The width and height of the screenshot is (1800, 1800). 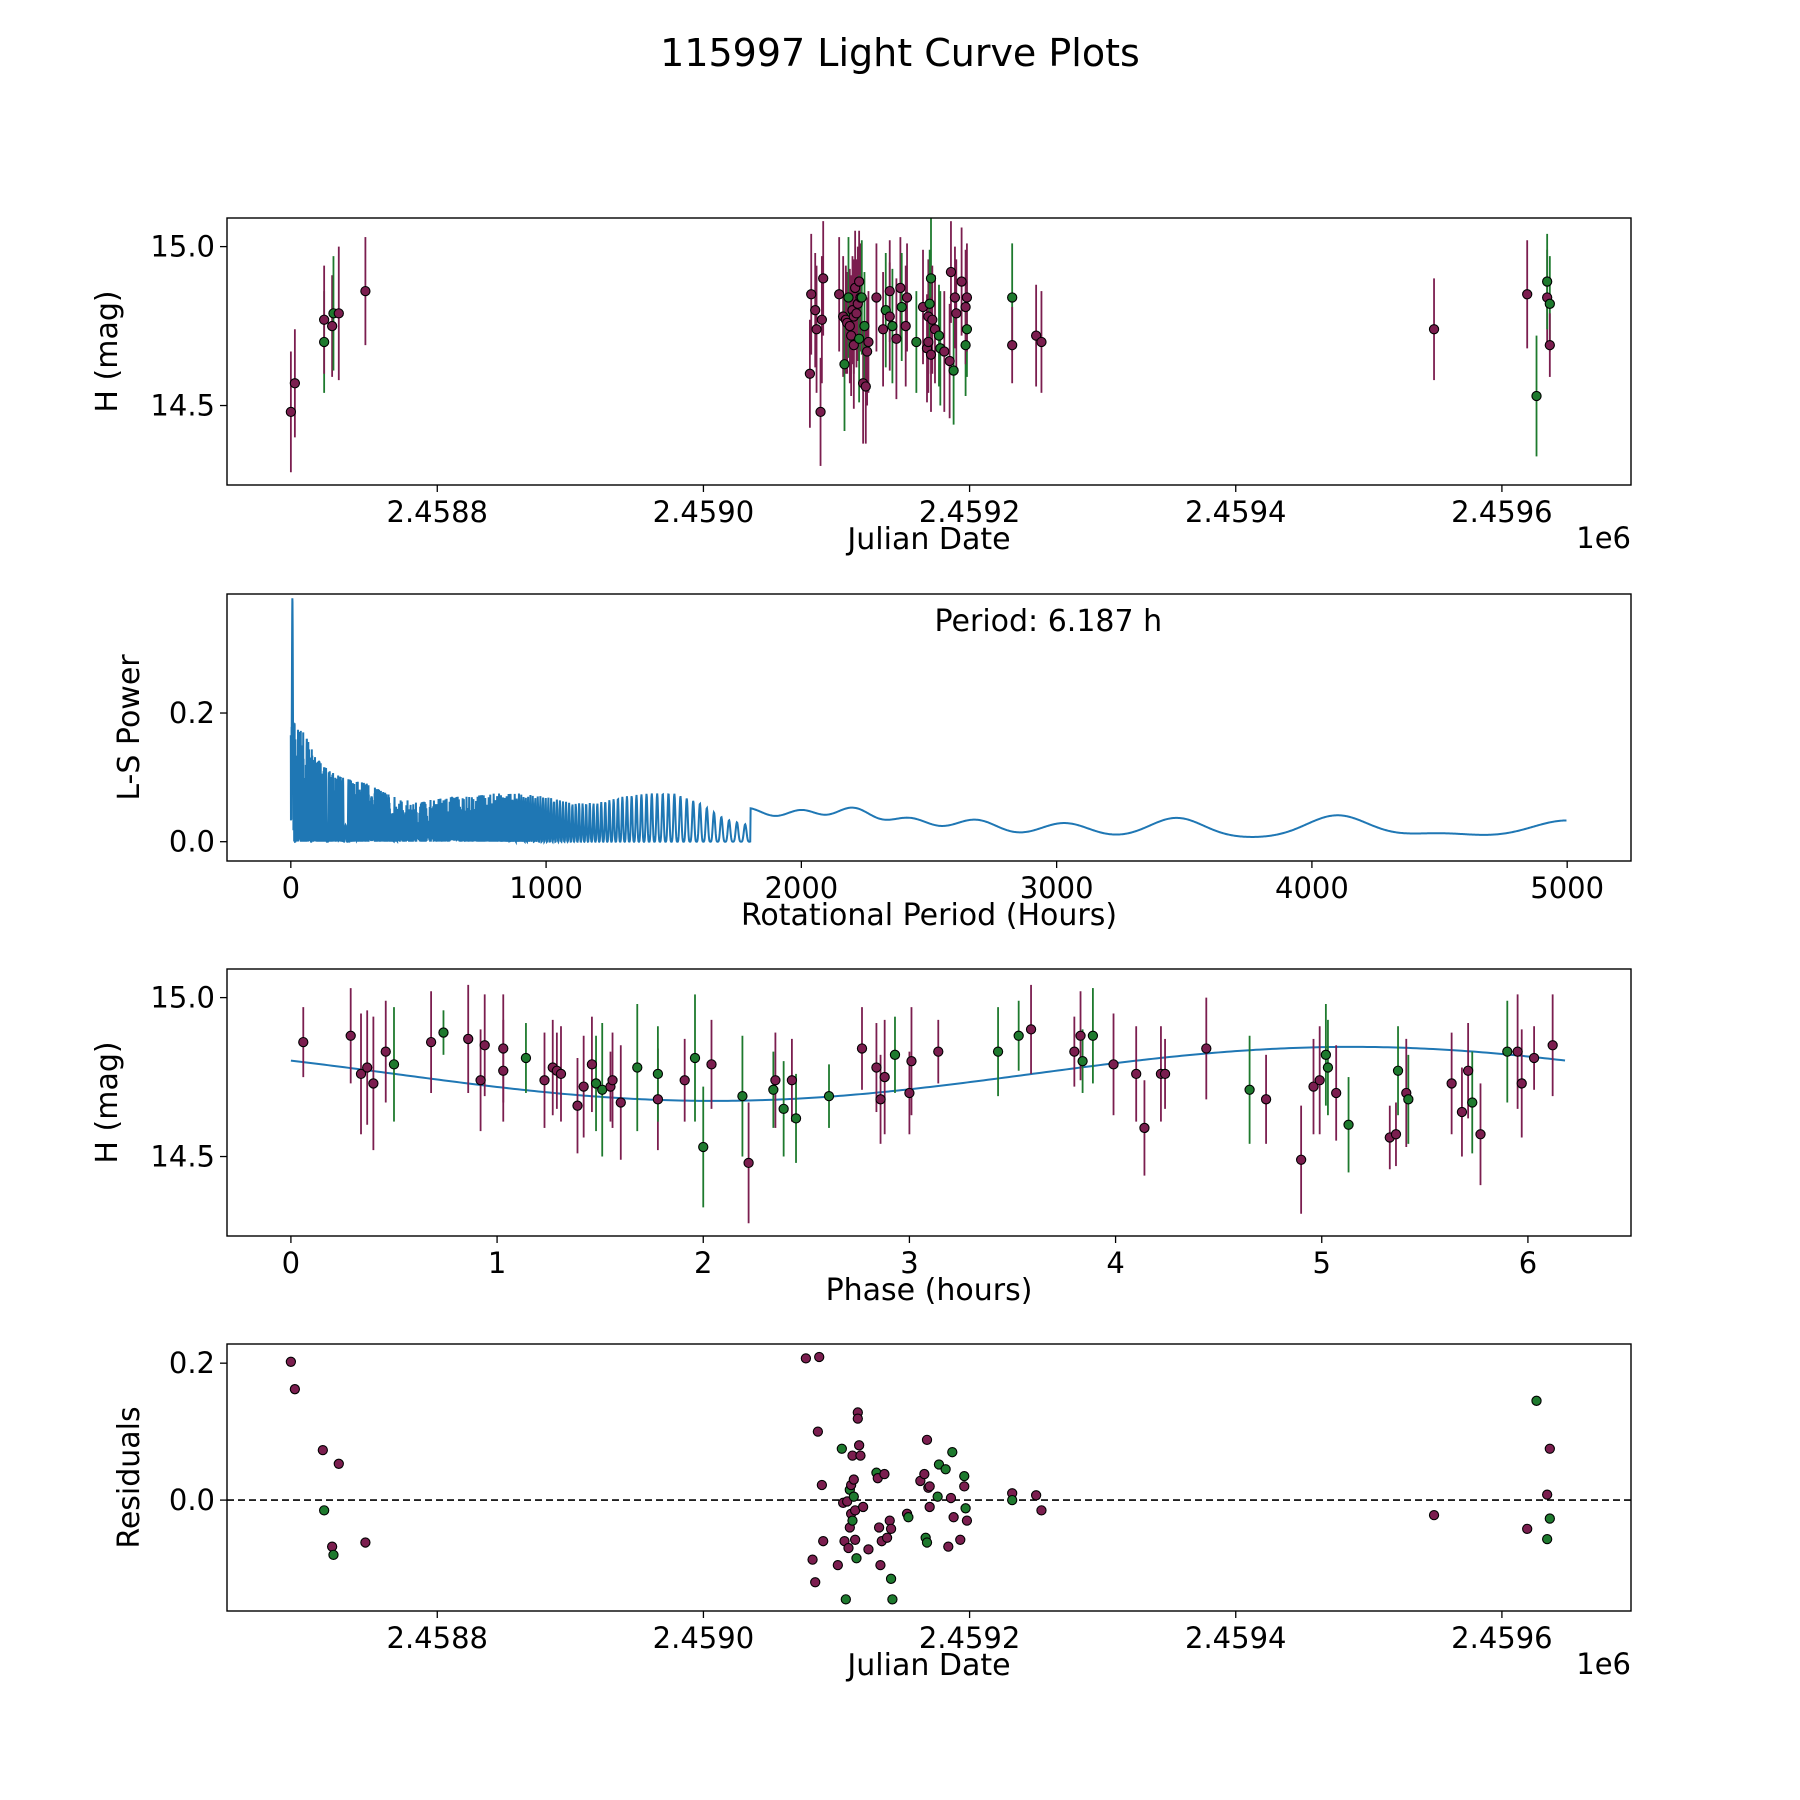 What do you see at coordinates (703, 1638) in the screenshot?
I see `residuals-x-tick-label: 2.4590` at bounding box center [703, 1638].